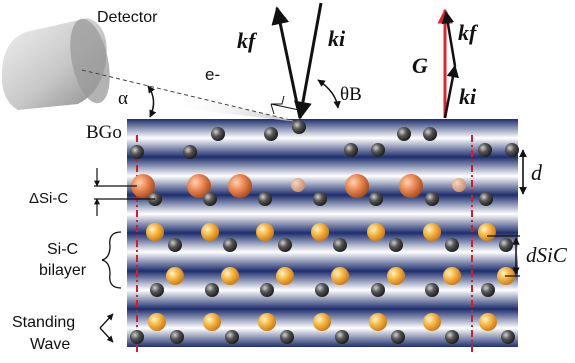  What do you see at coordinates (272, 109) in the screenshot?
I see `plane-line` at bounding box center [272, 109].